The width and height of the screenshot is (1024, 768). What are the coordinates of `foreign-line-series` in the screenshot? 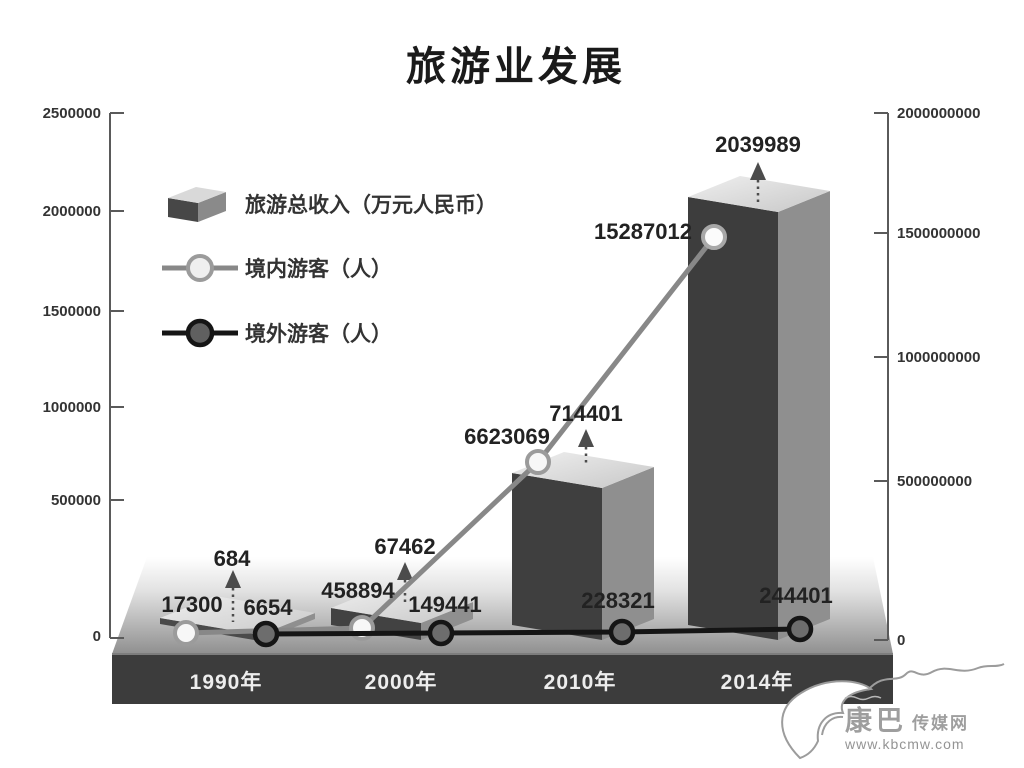 It's located at (533, 631).